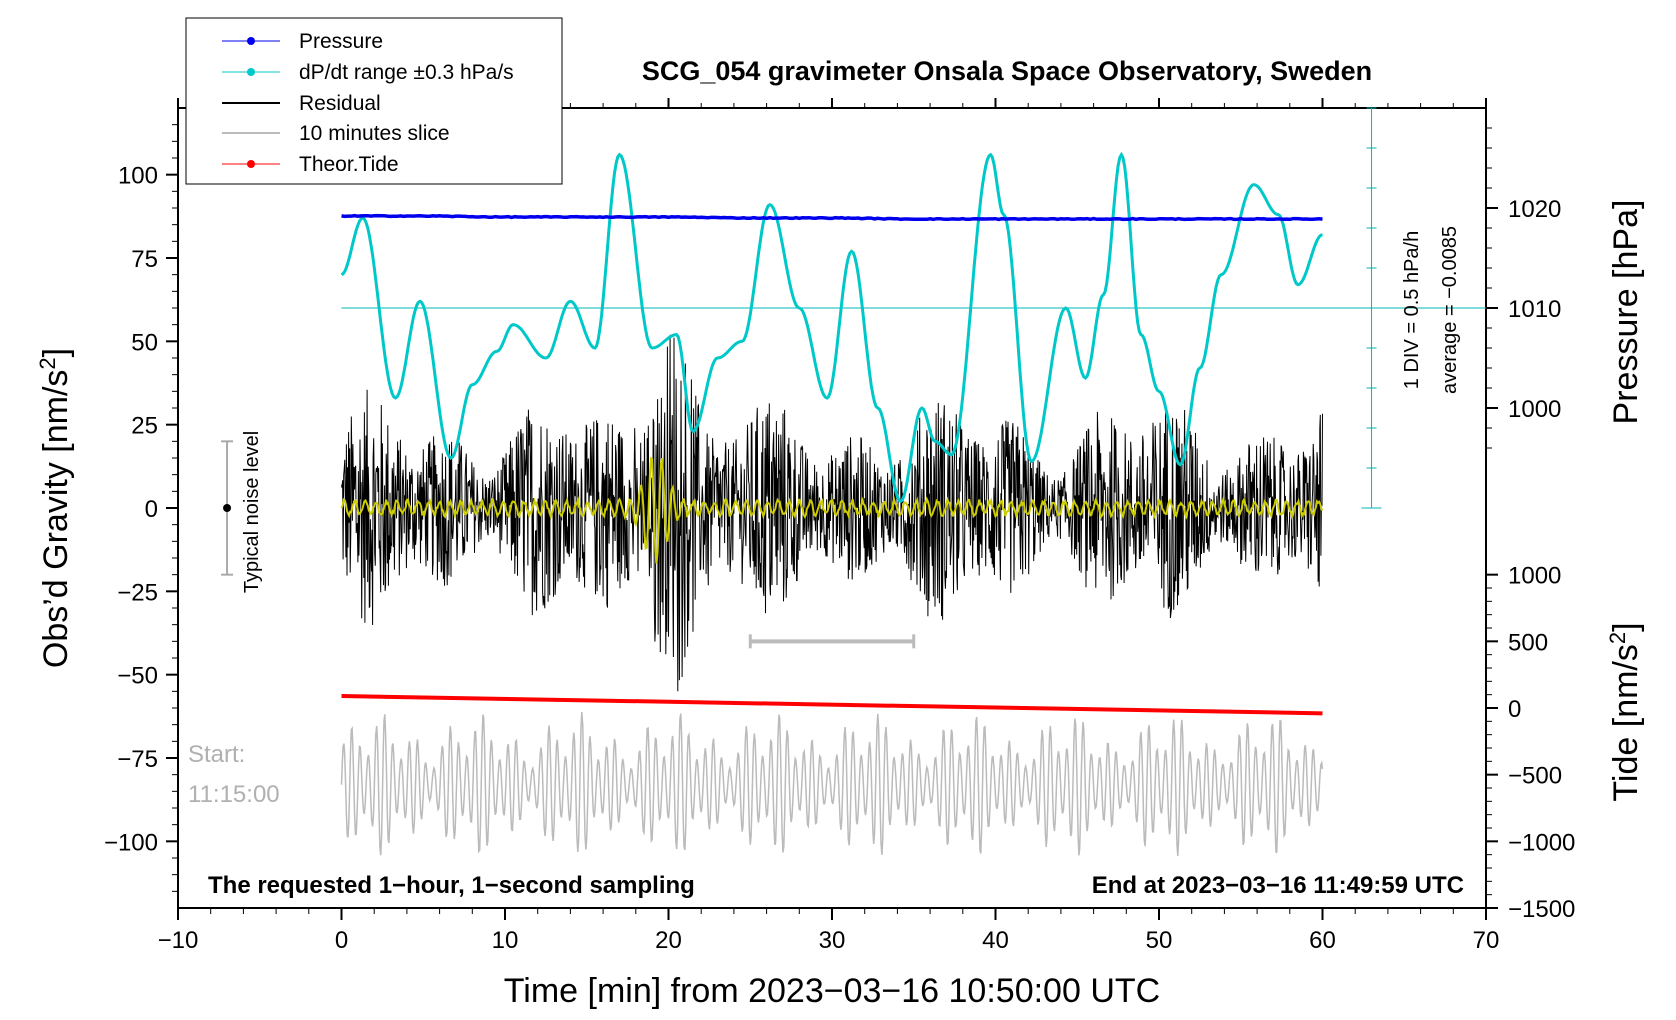  I want to click on pressure-tick-label: 1020, so click(1534, 209).